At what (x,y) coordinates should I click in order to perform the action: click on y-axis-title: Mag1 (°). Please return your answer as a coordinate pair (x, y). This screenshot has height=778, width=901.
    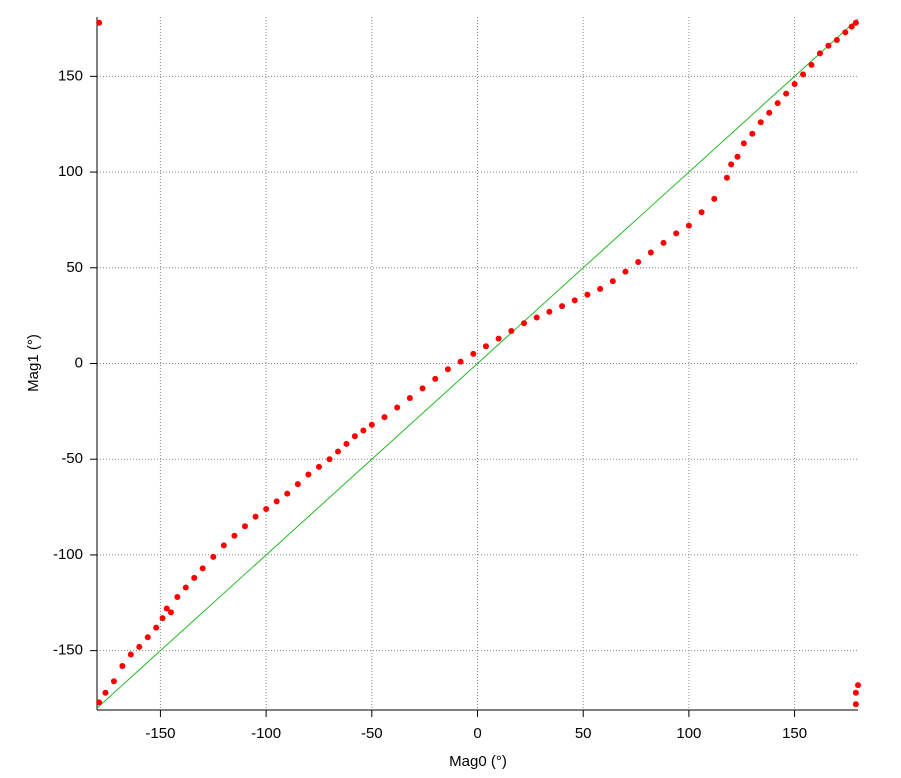
    Looking at the image, I should click on (33, 363).